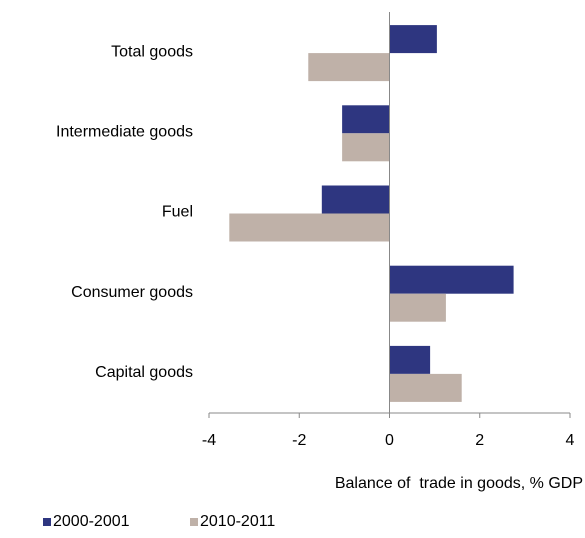 This screenshot has width=585, height=538. I want to click on x-tick-label: -4, so click(209, 440).